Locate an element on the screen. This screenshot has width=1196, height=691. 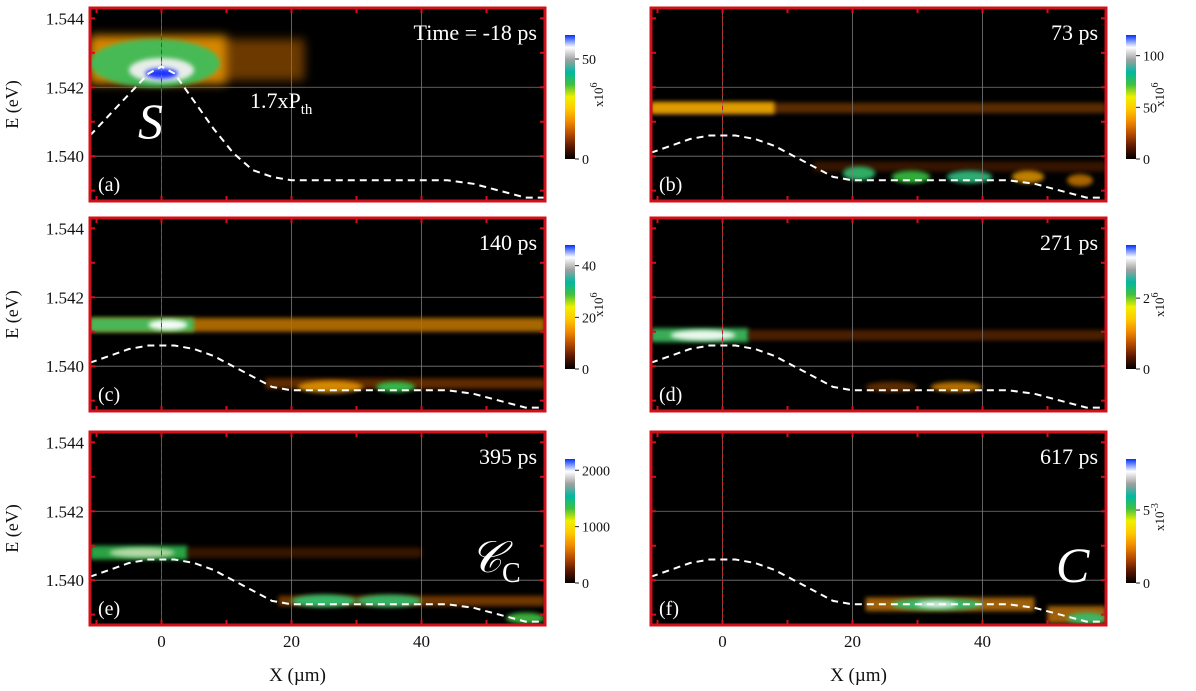
panel-label: (f) is located at coordinates (669, 609).